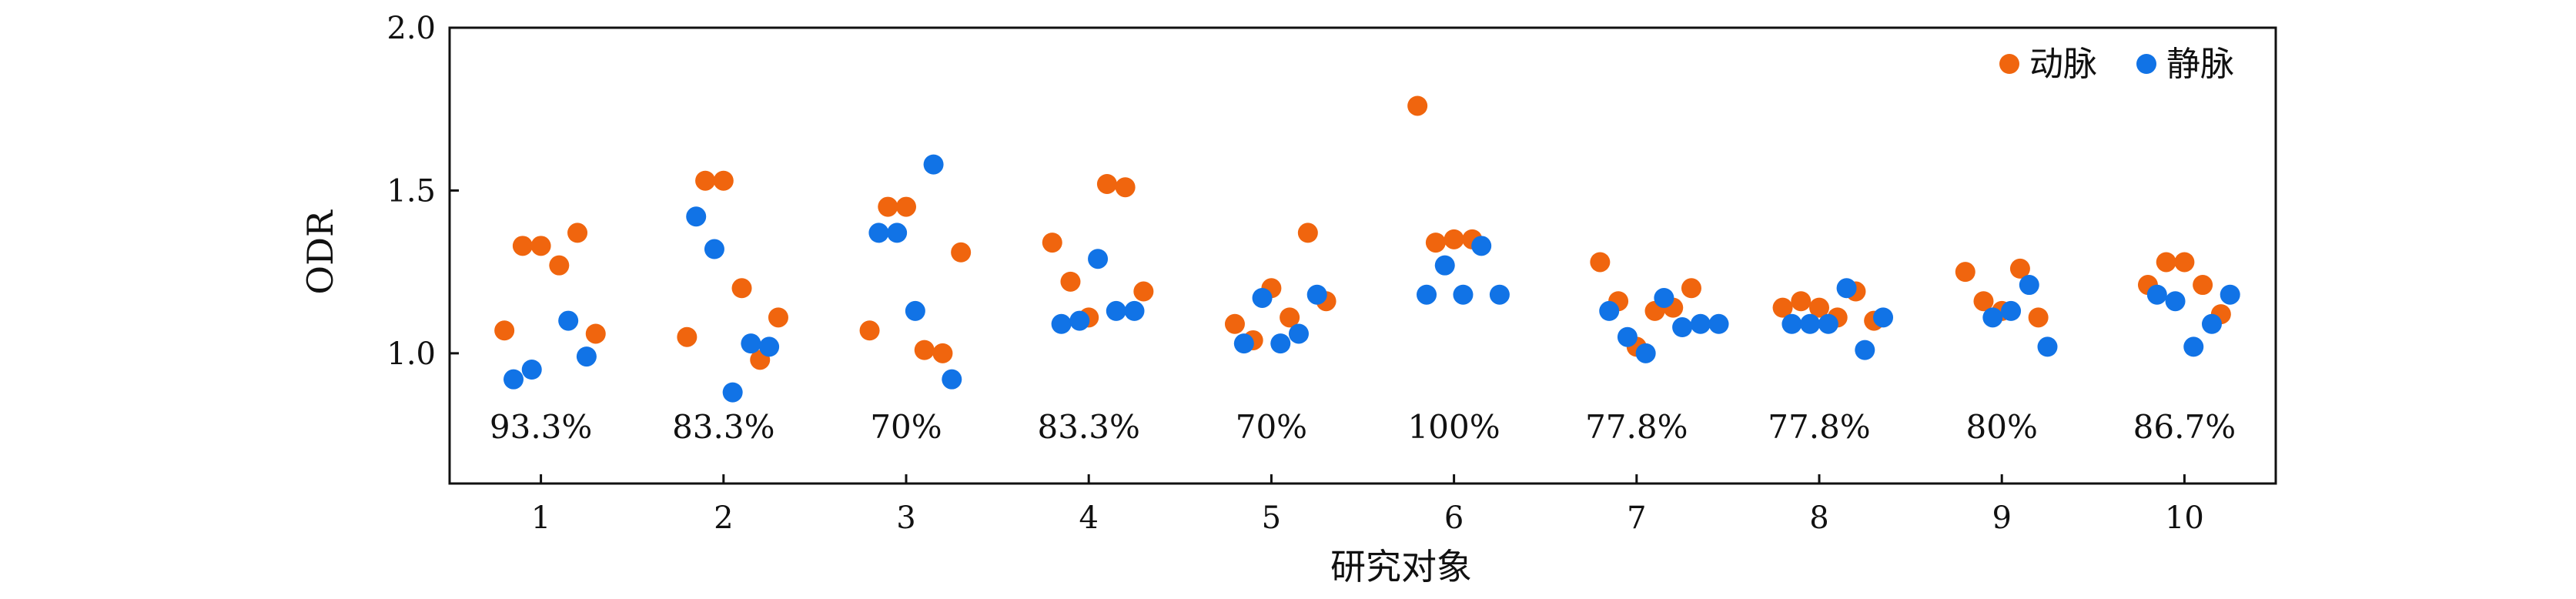 This screenshot has width=2576, height=599. Describe the element at coordinates (541, 427) in the screenshot. I see `percent-label: 93.3%` at that location.